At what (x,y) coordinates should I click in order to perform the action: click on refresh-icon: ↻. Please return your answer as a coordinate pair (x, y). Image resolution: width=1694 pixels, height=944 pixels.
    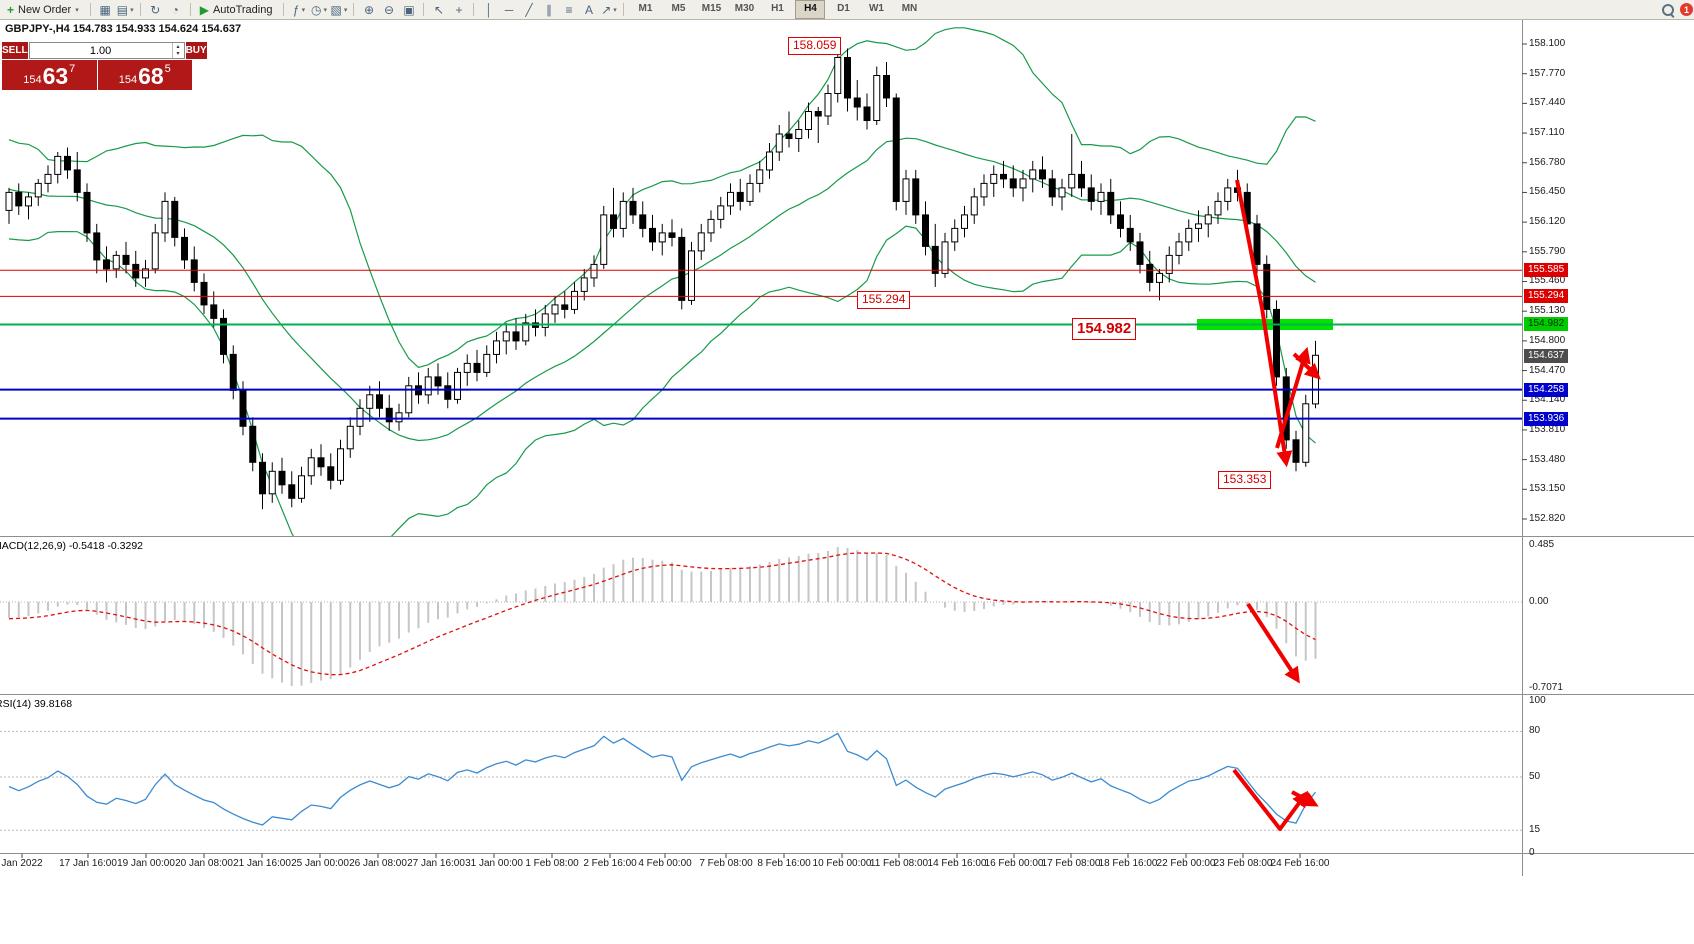
    Looking at the image, I should click on (155, 9).